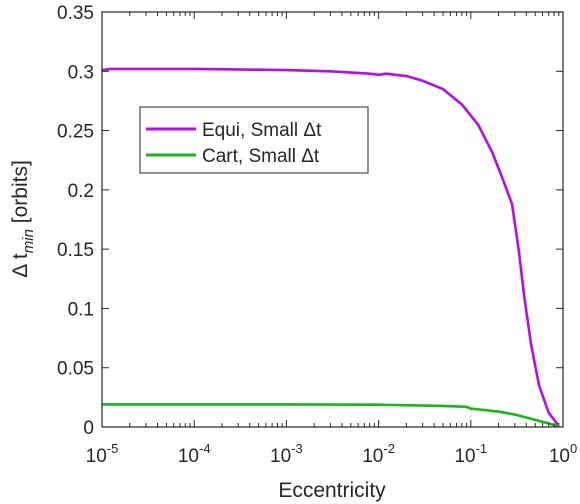 This screenshot has width=580, height=504. I want to click on y-tick-label-1: 0.05, so click(75, 369).